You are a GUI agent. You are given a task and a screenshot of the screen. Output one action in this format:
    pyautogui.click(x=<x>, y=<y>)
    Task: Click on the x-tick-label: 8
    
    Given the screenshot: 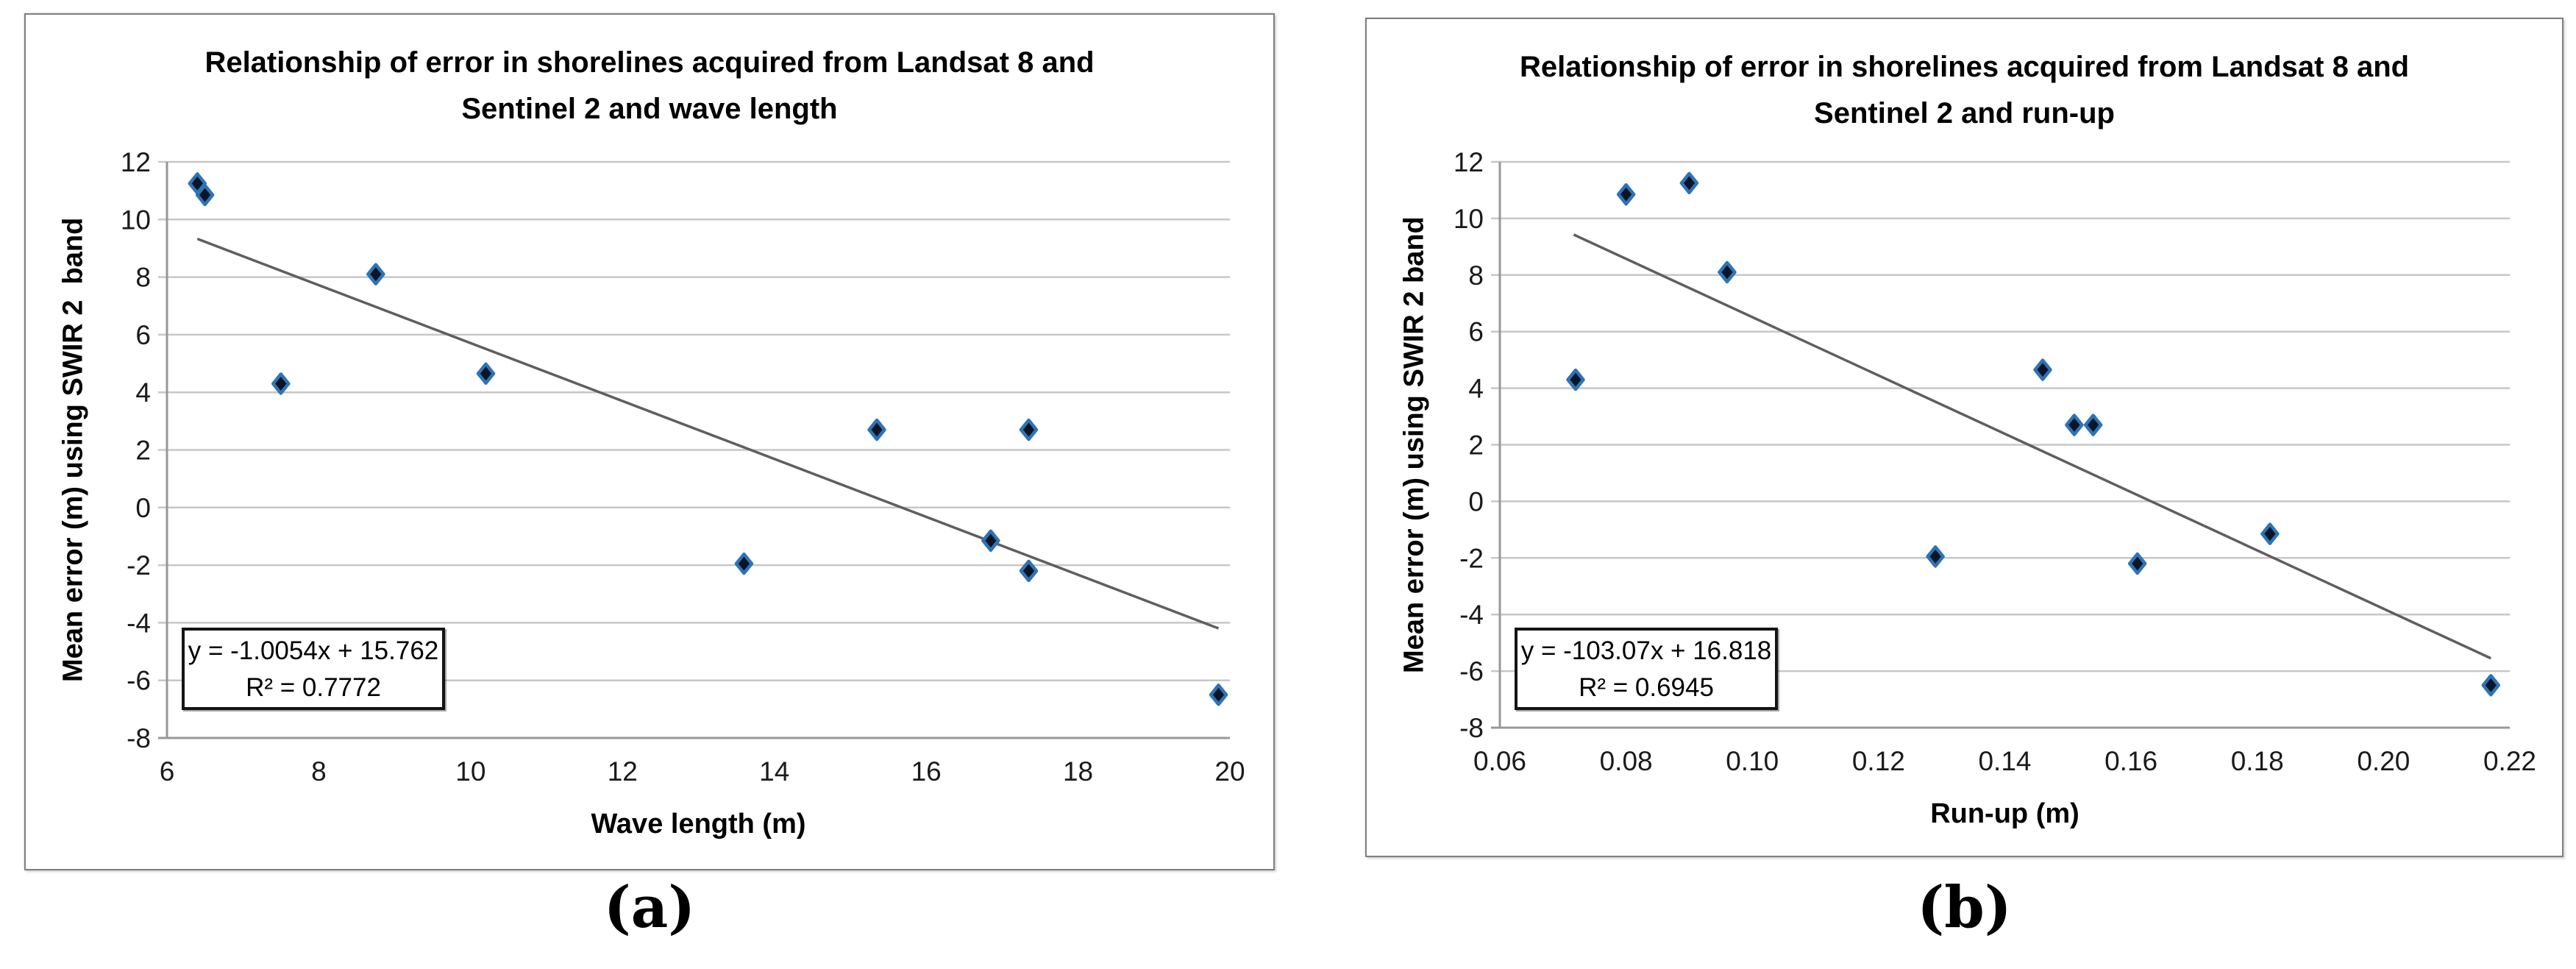 What is the action you would take?
    pyautogui.click(x=319, y=771)
    